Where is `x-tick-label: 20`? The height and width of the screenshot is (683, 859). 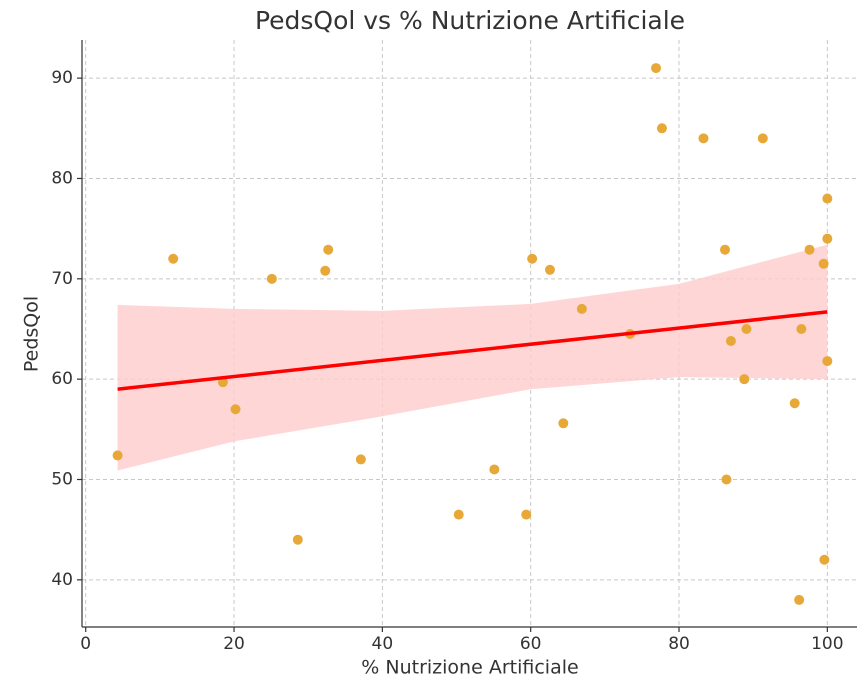 x-tick-label: 20 is located at coordinates (234, 644).